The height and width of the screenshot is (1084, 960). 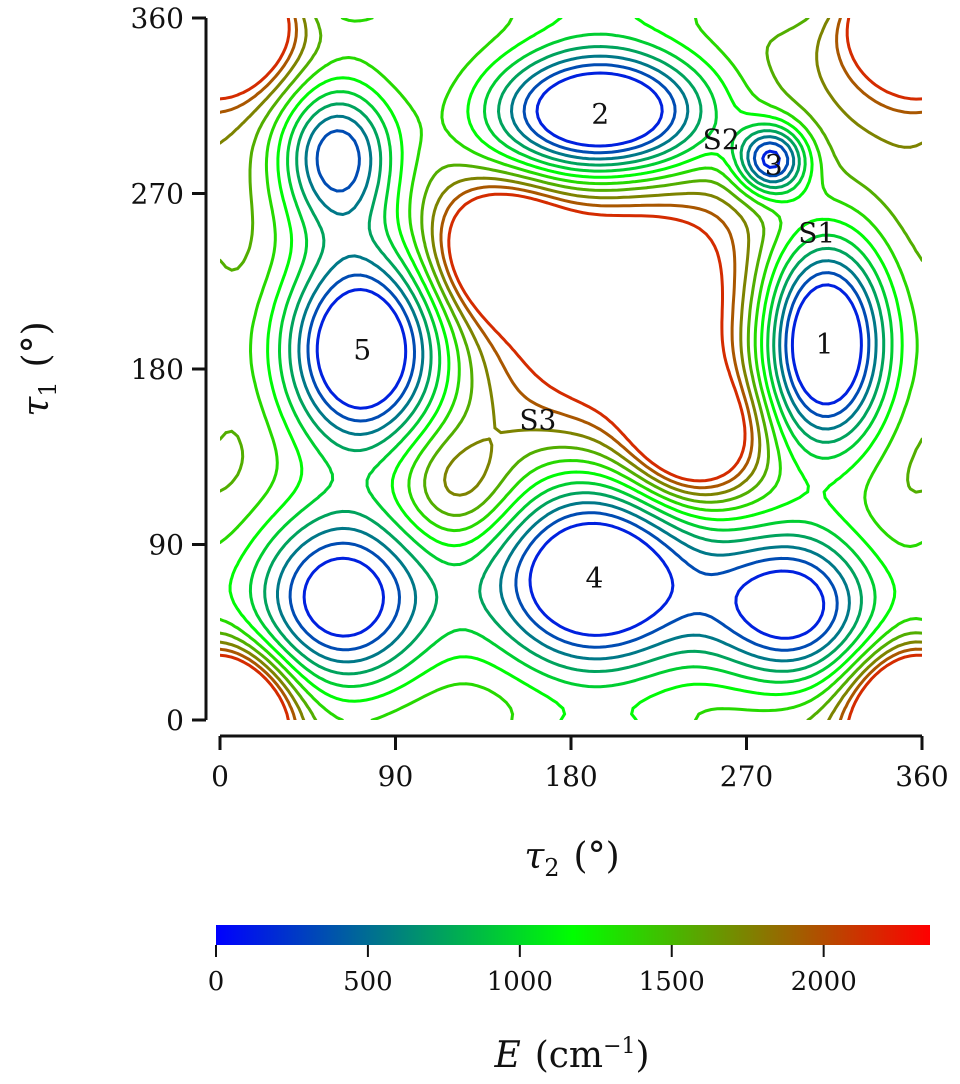 I want to click on x-tick-label: 90, so click(x=396, y=776).